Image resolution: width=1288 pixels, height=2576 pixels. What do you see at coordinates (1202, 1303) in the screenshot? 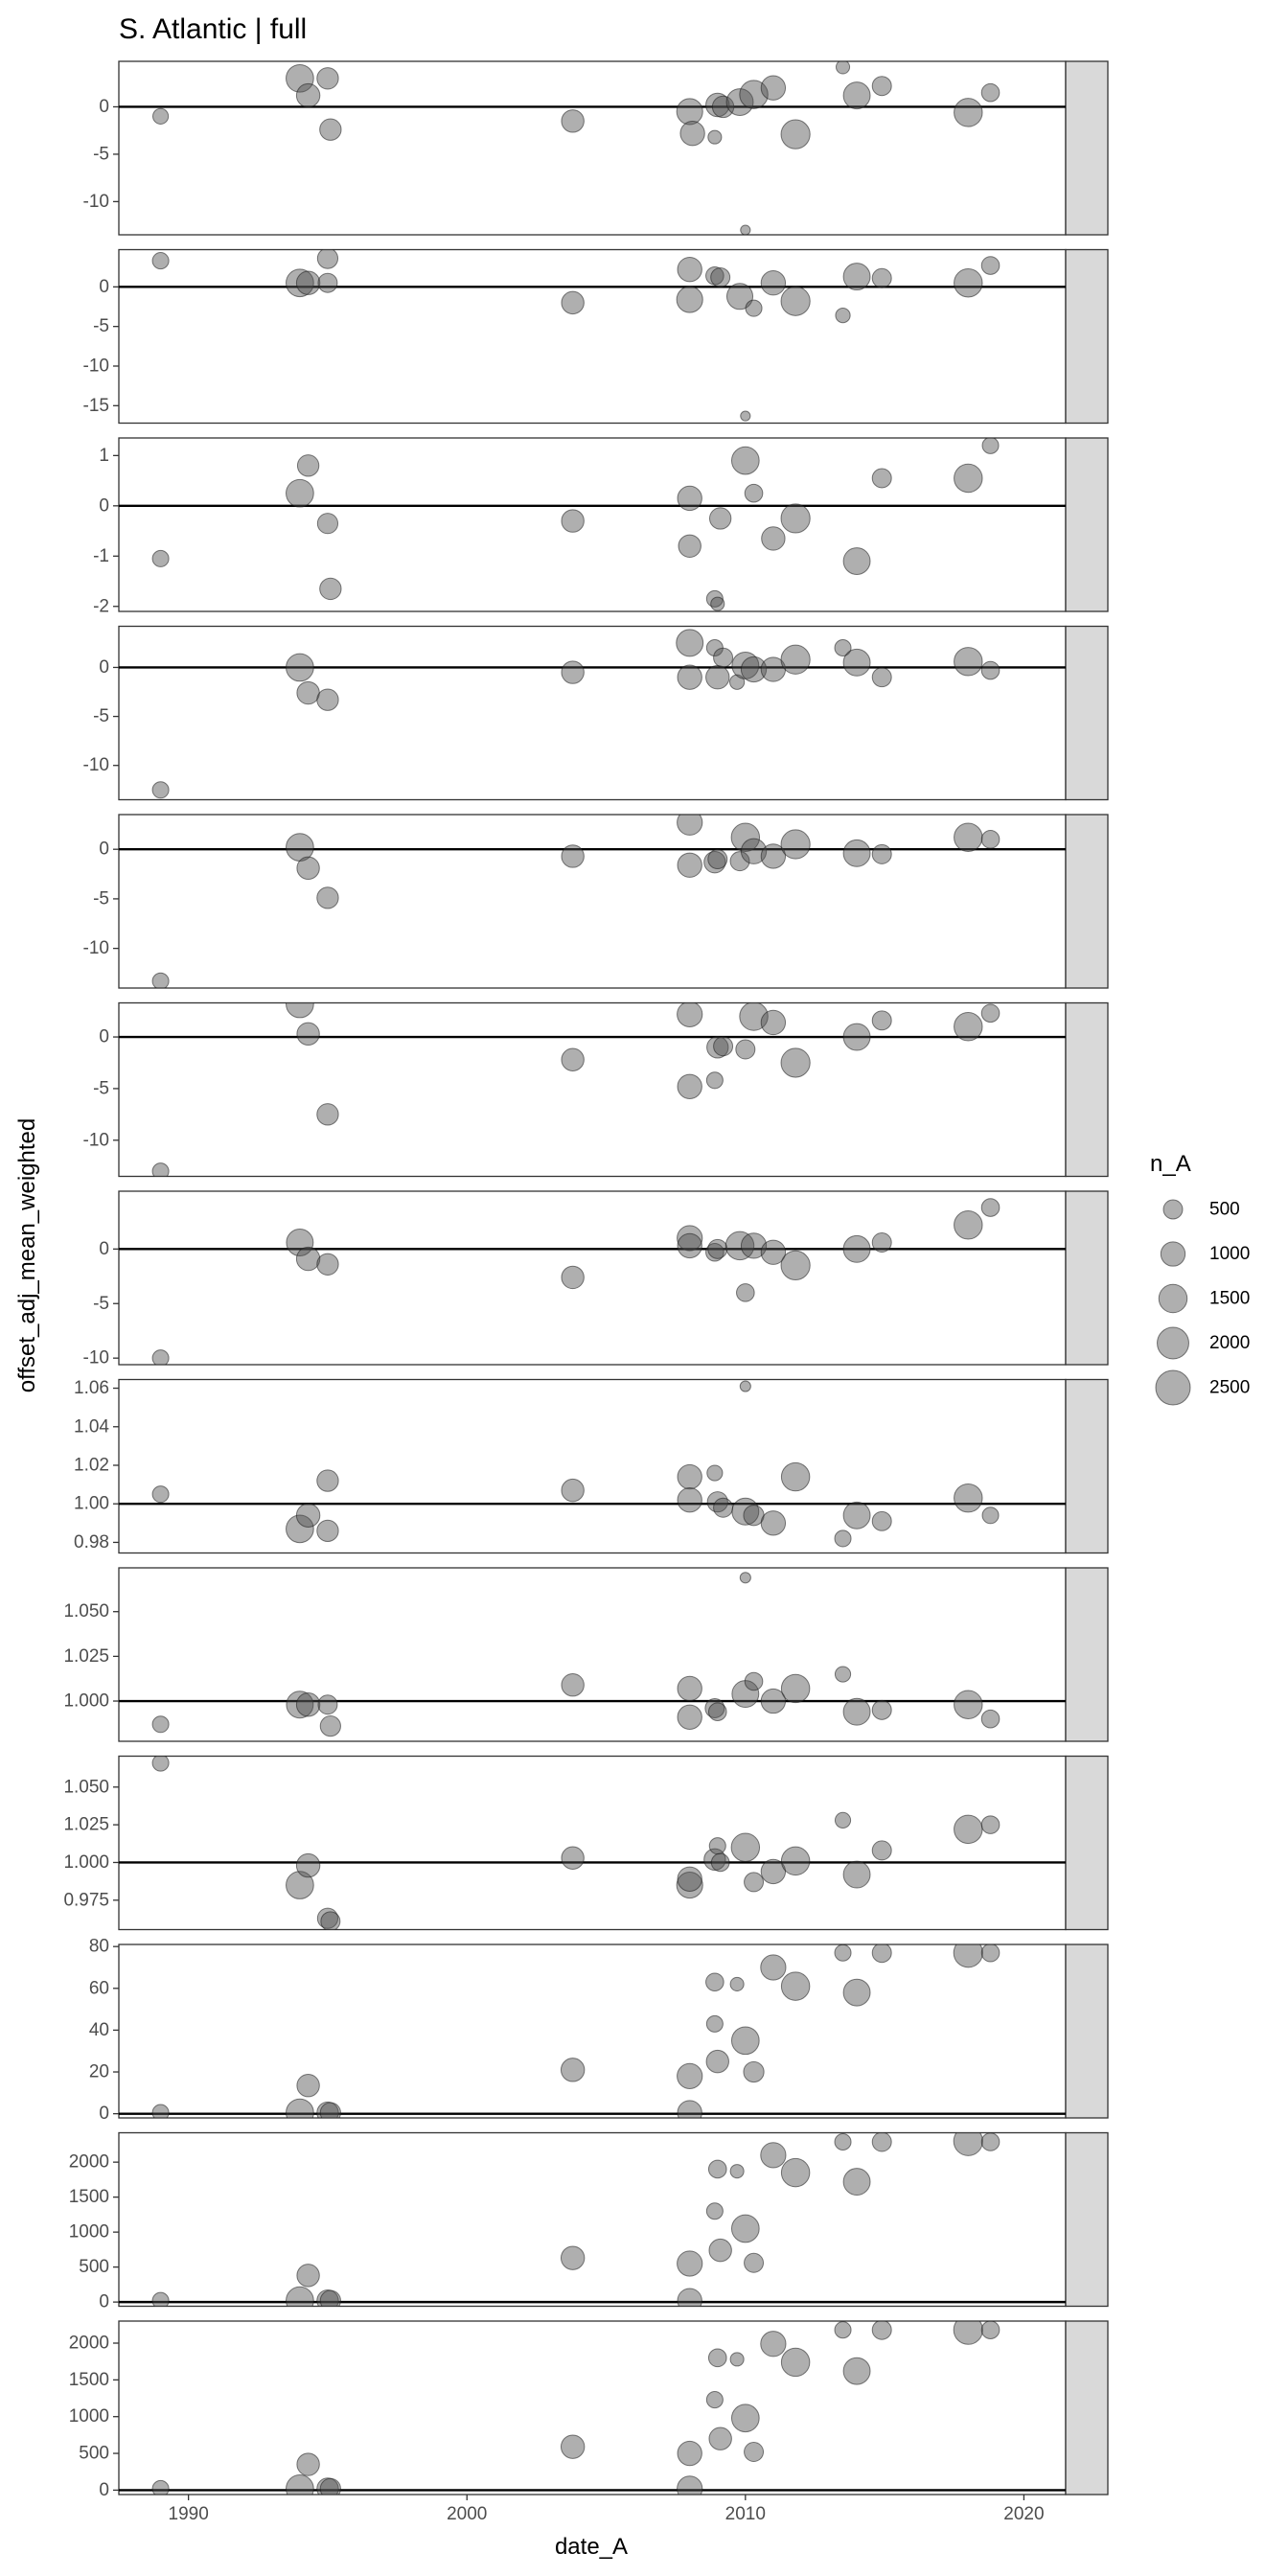
I see `legend-items: 500 1000 1500 2000 2500` at bounding box center [1202, 1303].